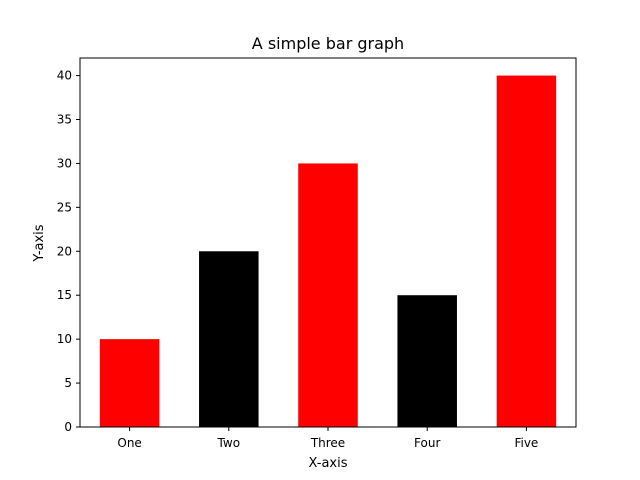 The width and height of the screenshot is (640, 480). What do you see at coordinates (328, 43) in the screenshot?
I see `chart-title: A simple bar graph` at bounding box center [328, 43].